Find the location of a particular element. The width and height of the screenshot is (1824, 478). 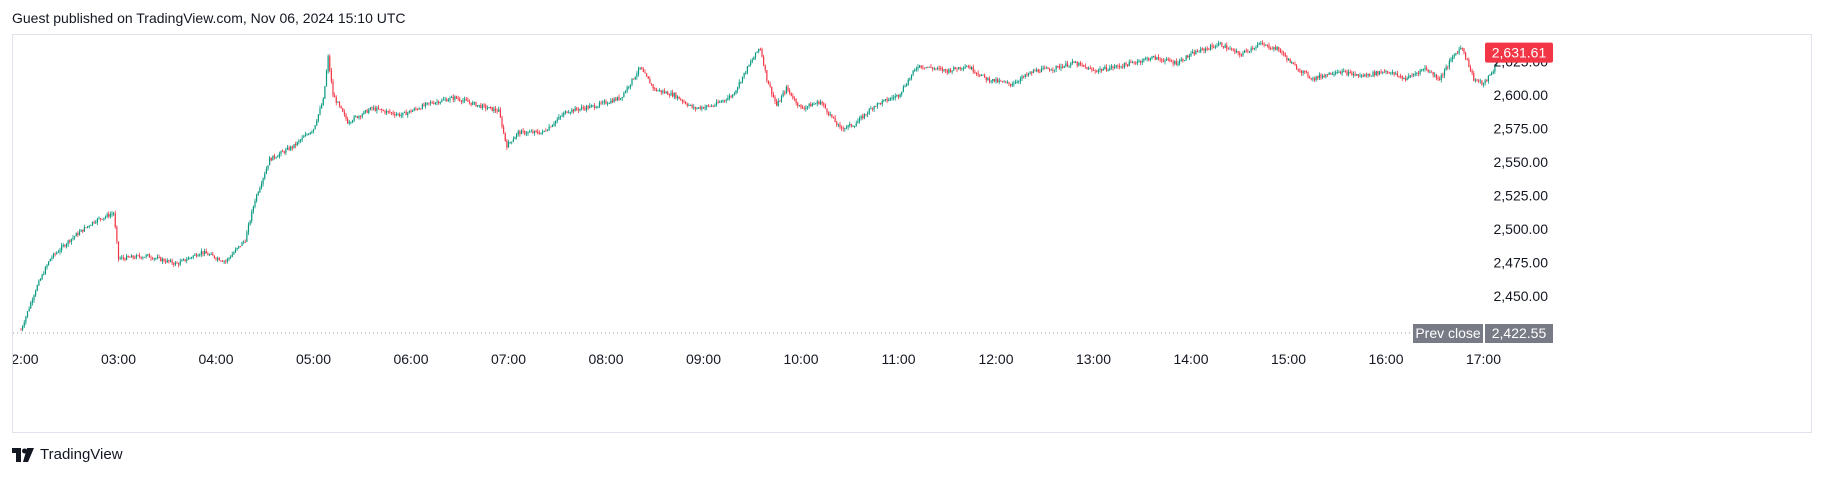

y-tick-label: 2,450.00 is located at coordinates (1521, 296).